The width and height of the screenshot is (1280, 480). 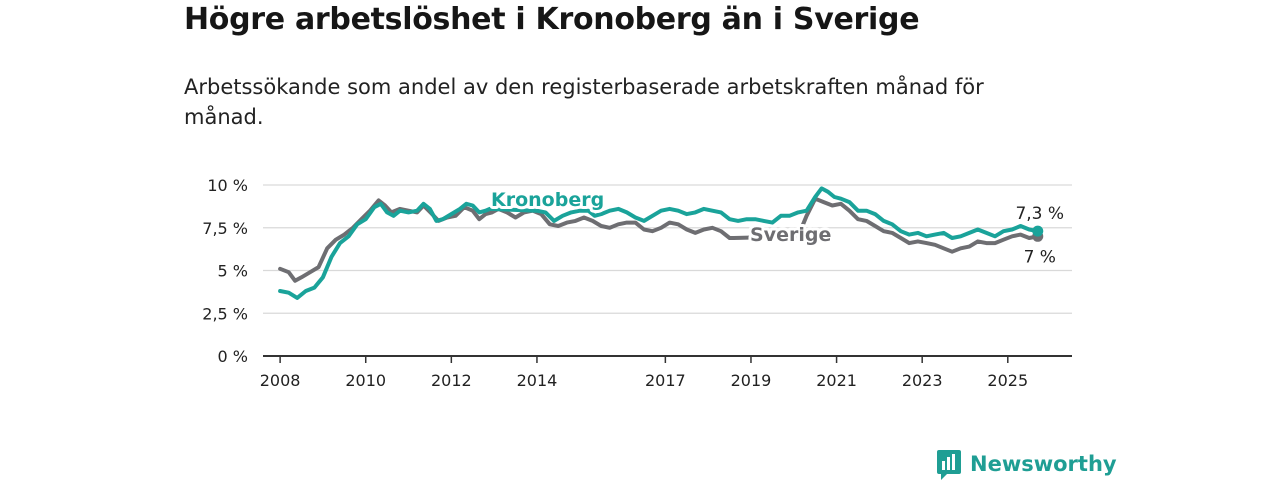 What do you see at coordinates (225, 228) in the screenshot?
I see `y-tick-label: 7,5 %` at bounding box center [225, 228].